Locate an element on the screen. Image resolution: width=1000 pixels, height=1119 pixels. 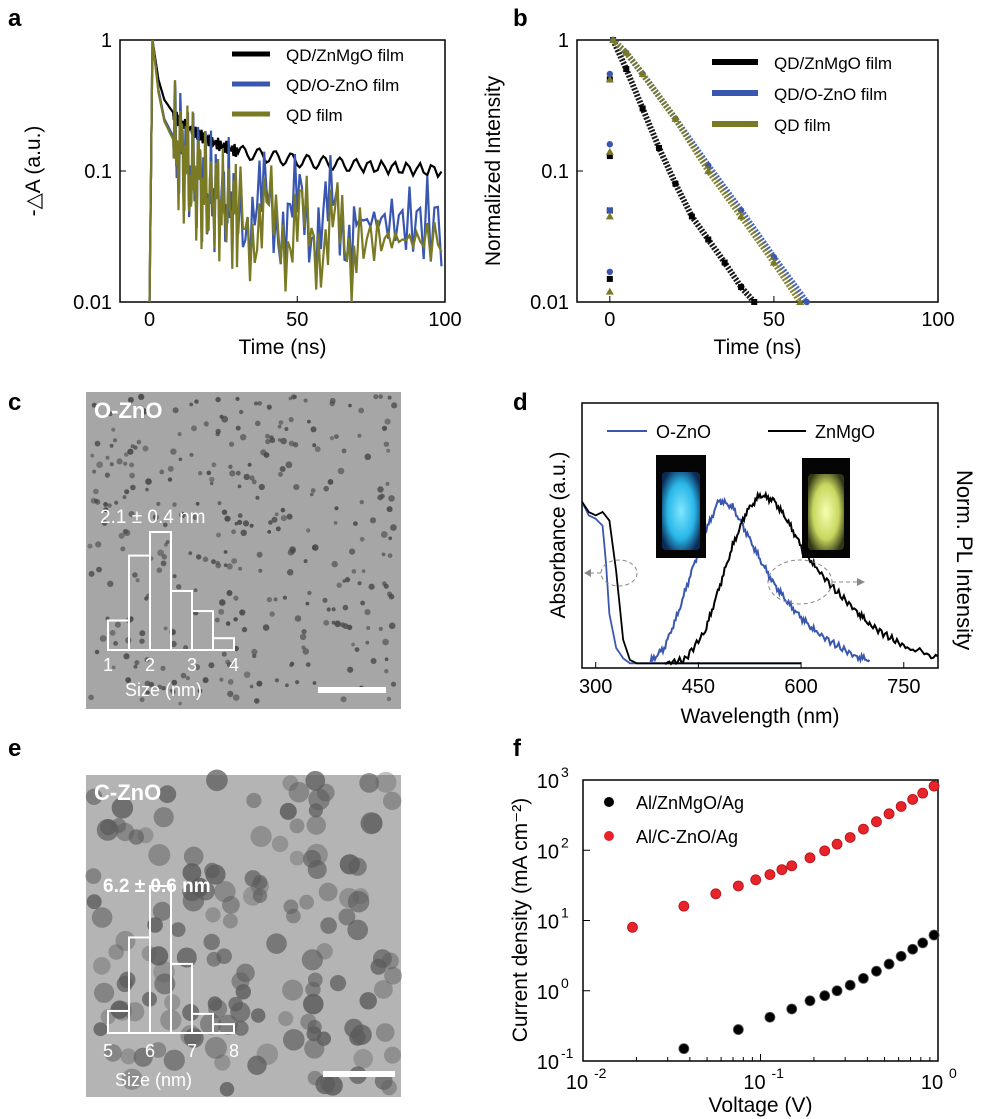
histogram-tick-label: 1 is located at coordinates (108, 665).